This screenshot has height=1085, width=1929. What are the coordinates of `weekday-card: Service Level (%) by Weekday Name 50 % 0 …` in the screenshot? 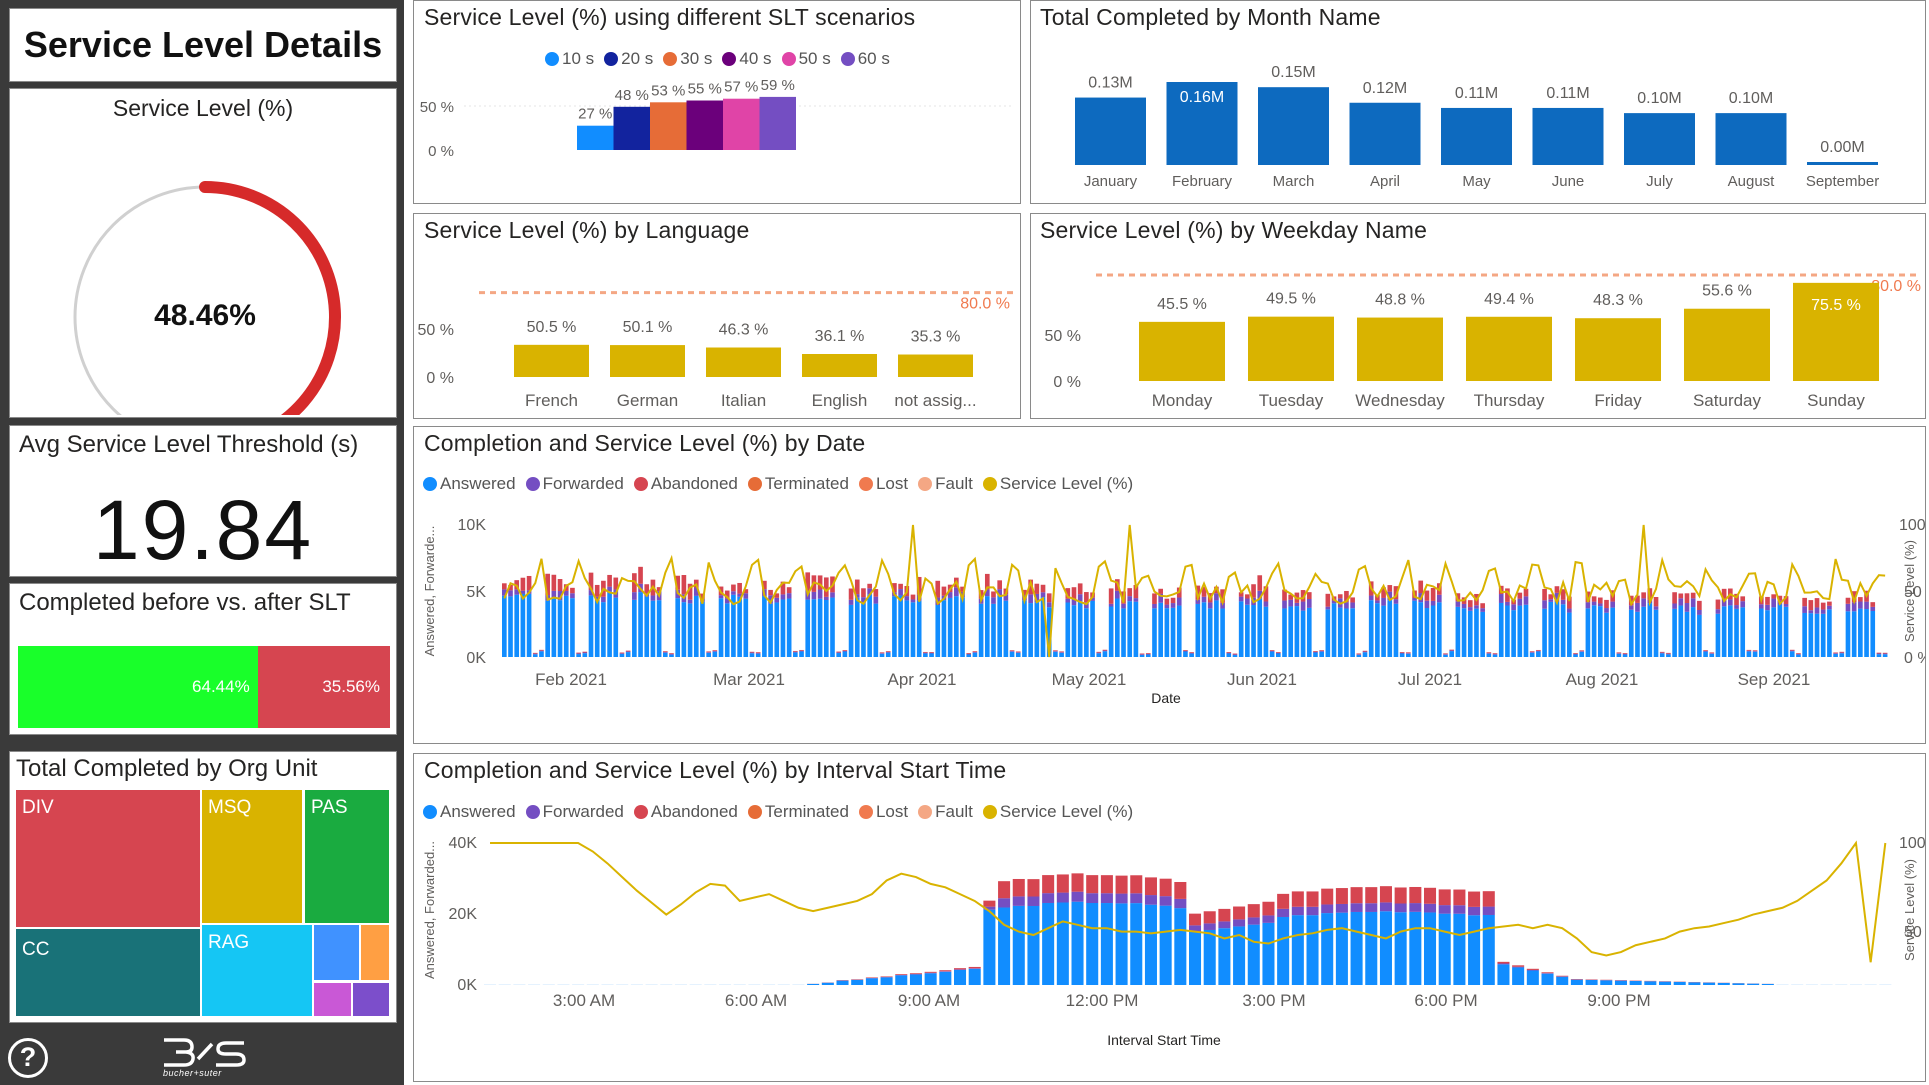 It's located at (1478, 316).